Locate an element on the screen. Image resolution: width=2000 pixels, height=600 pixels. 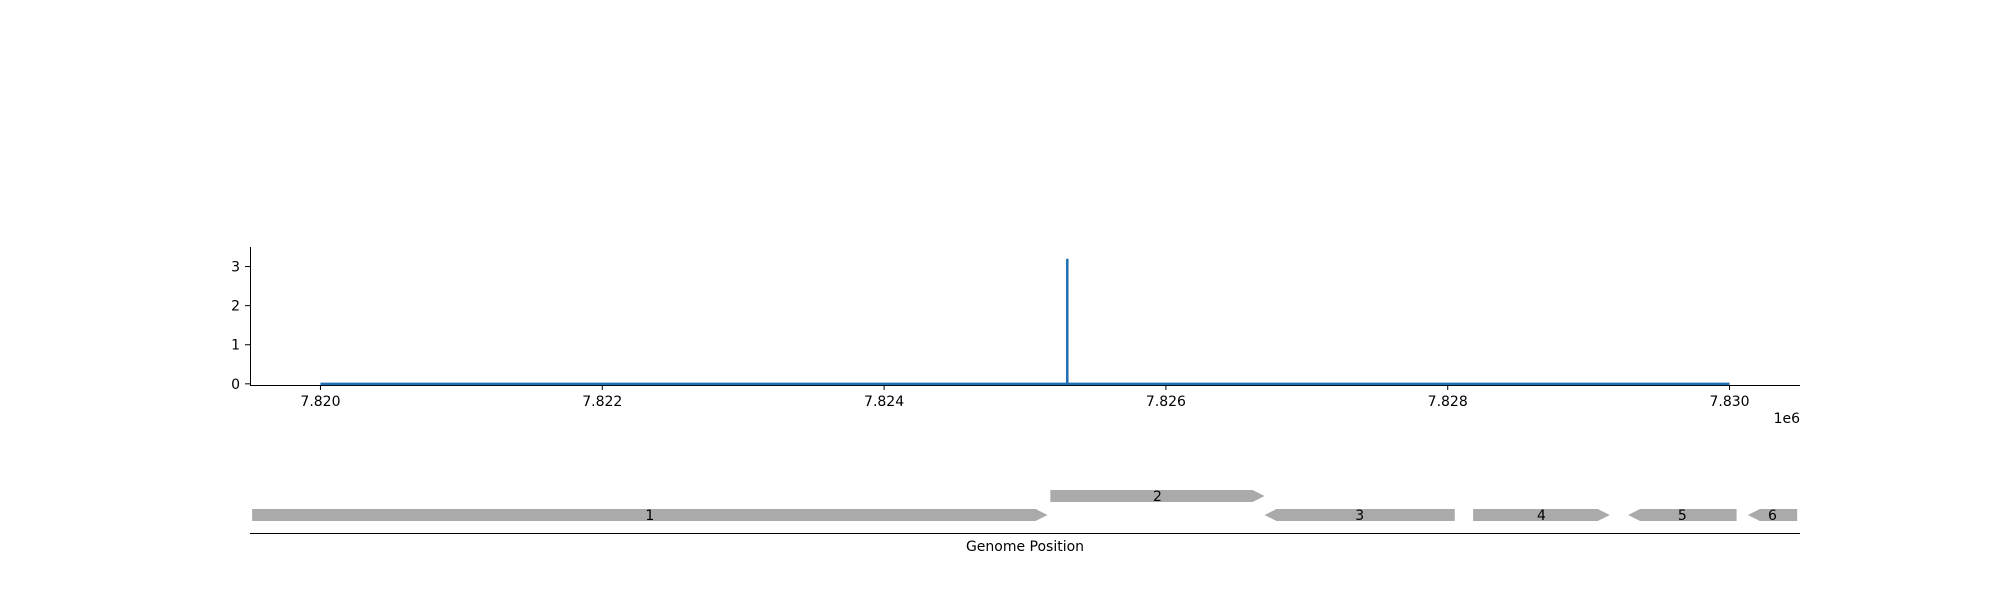
gene-label-6: 6 is located at coordinates (1772, 516).